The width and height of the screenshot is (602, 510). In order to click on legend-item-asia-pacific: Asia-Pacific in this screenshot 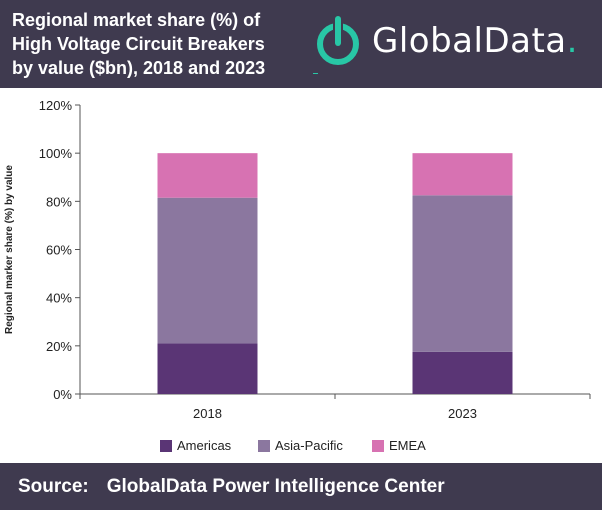, I will do `click(300, 445)`.